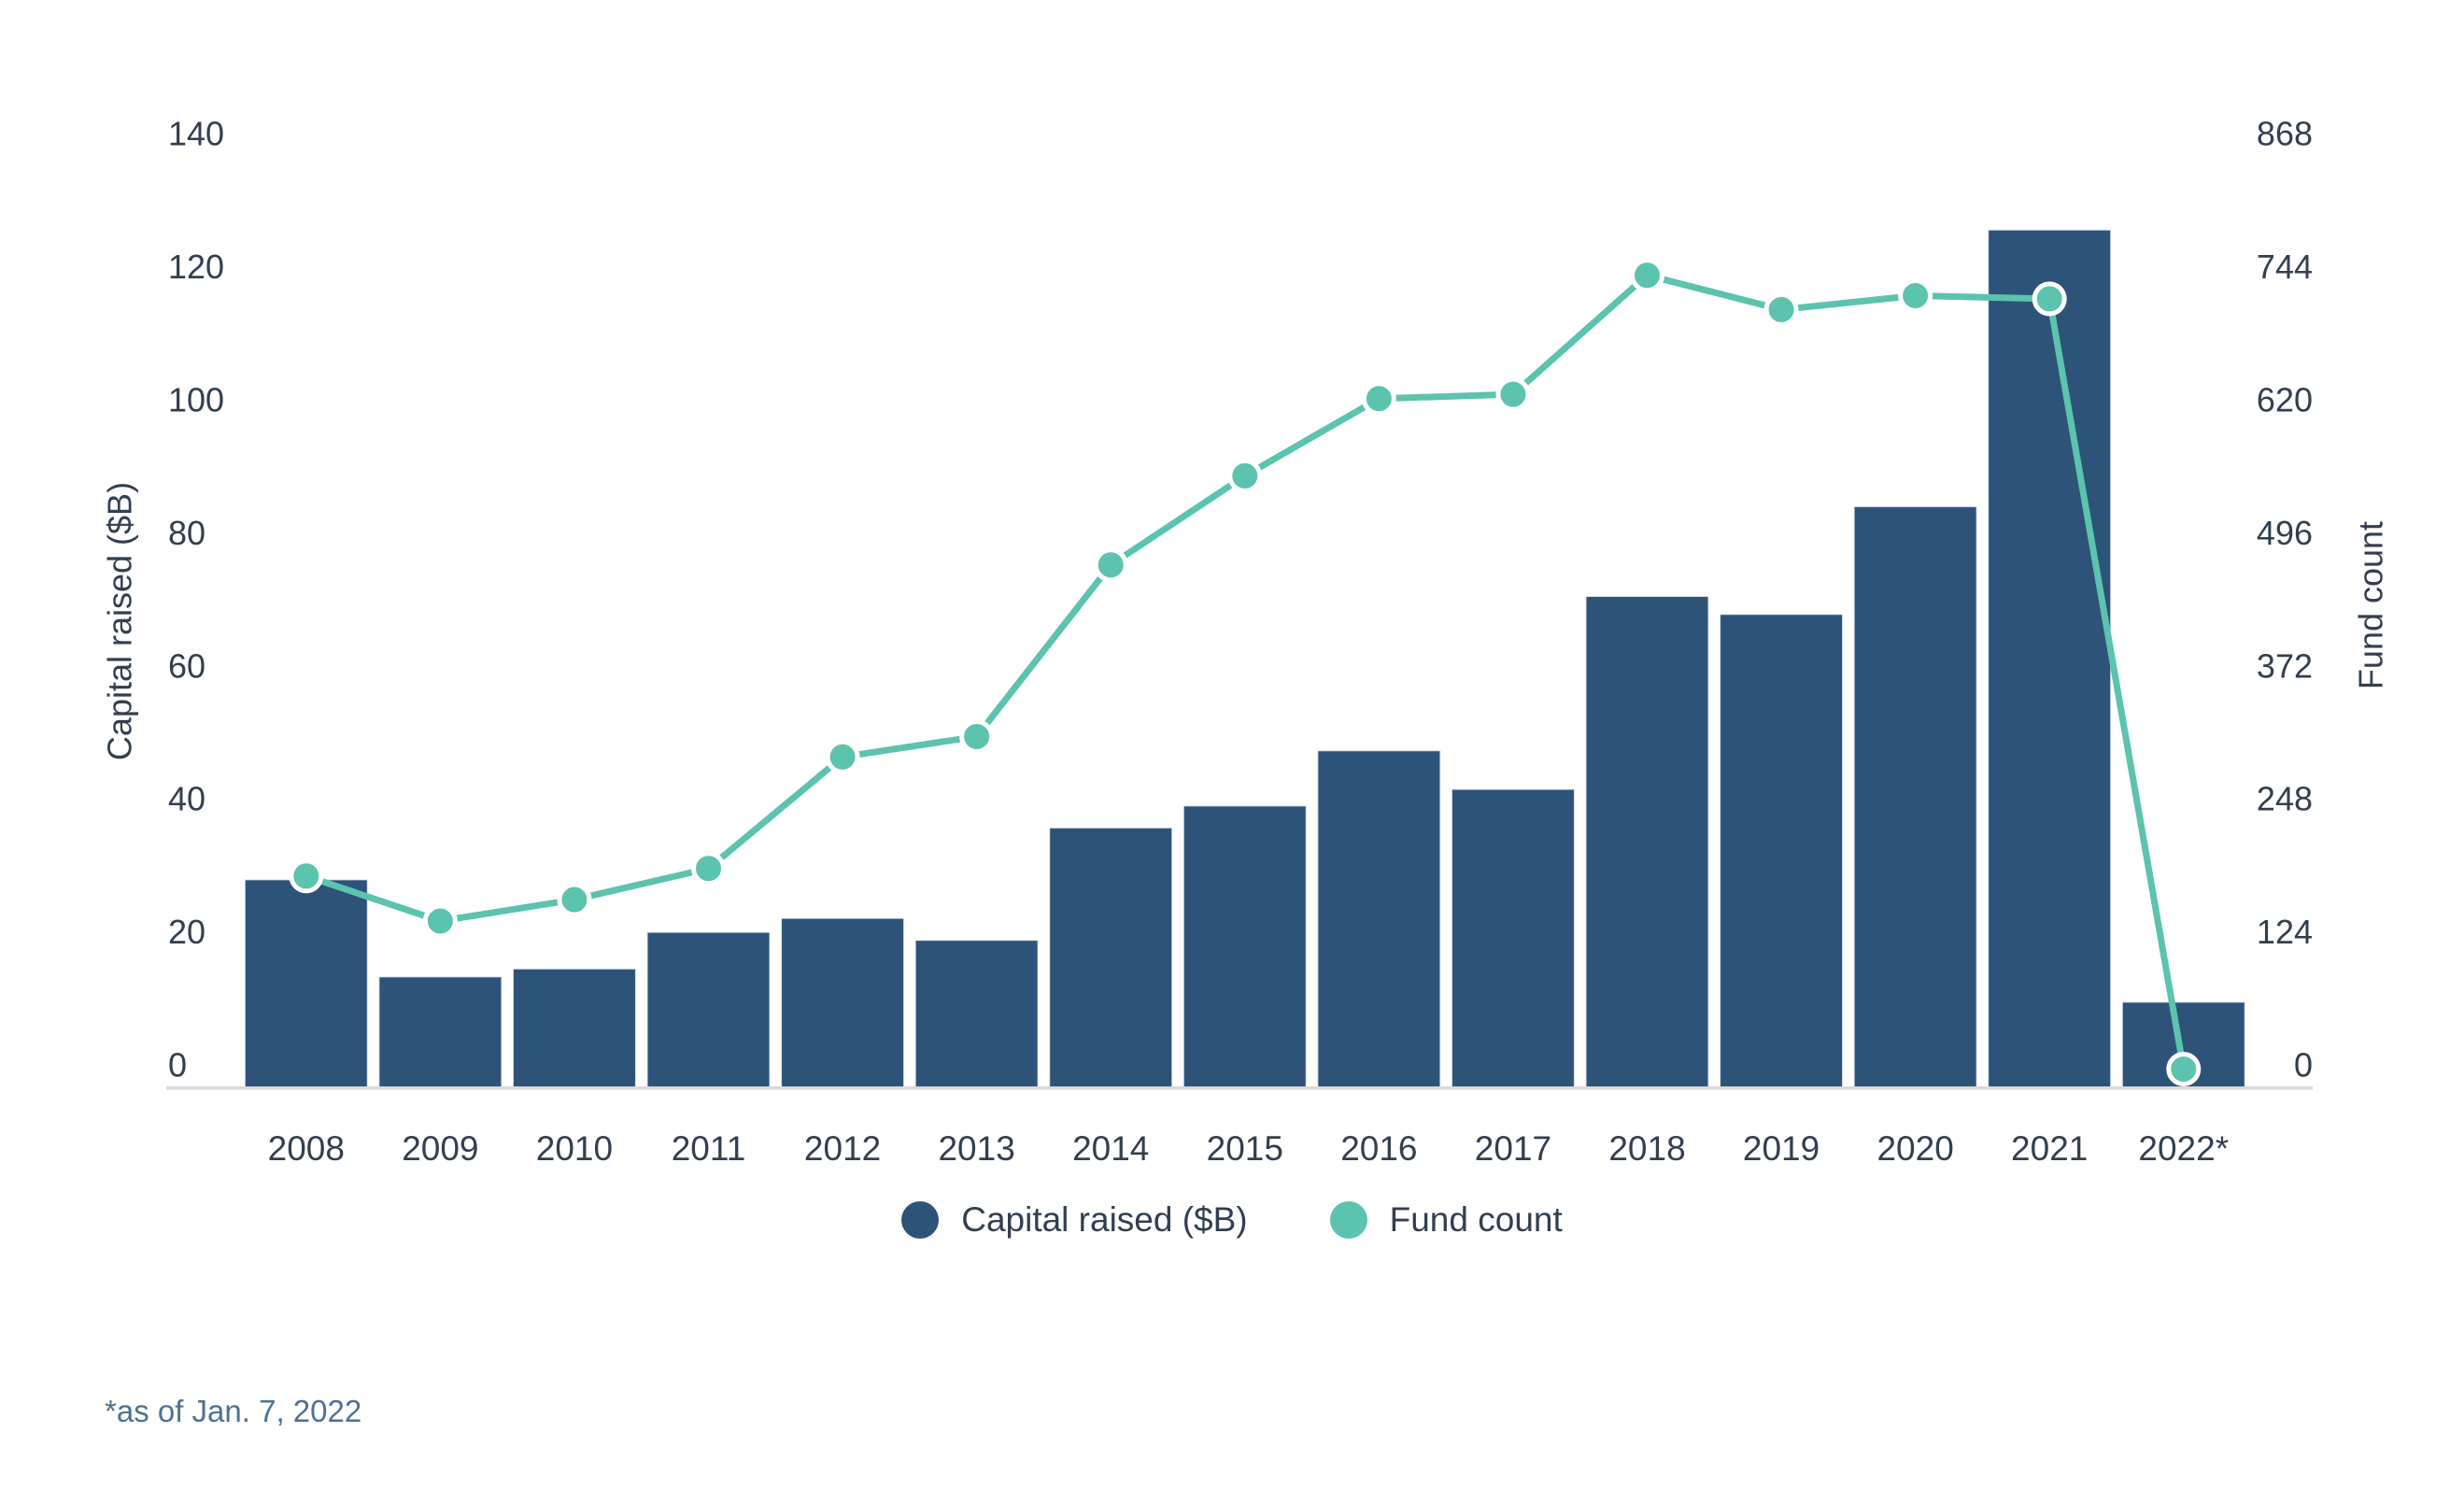 The height and width of the screenshot is (1489, 2464). Describe the element at coordinates (2303, 1065) in the screenshot. I see `y-axis-right-tick-0: 0` at that location.